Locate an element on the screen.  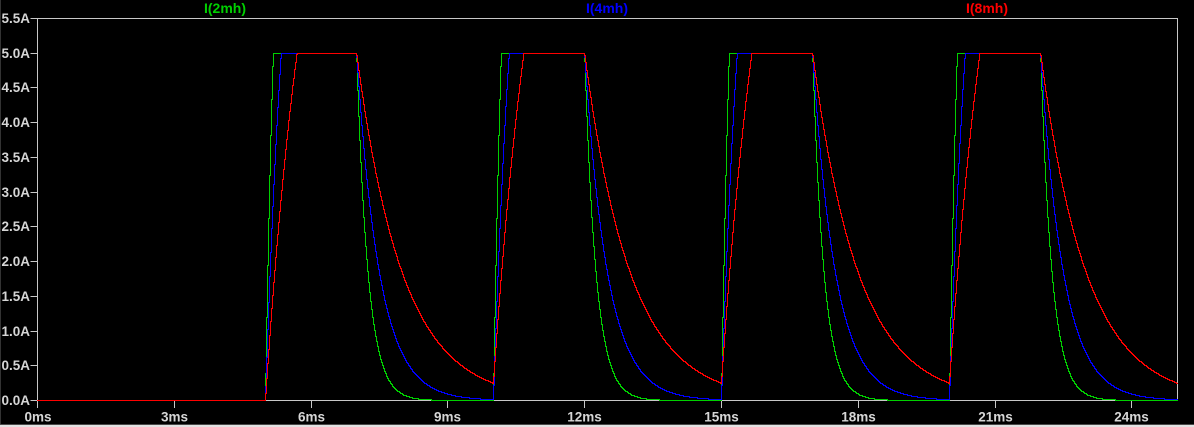
svg-text: 6ms is located at coordinates (311, 416).